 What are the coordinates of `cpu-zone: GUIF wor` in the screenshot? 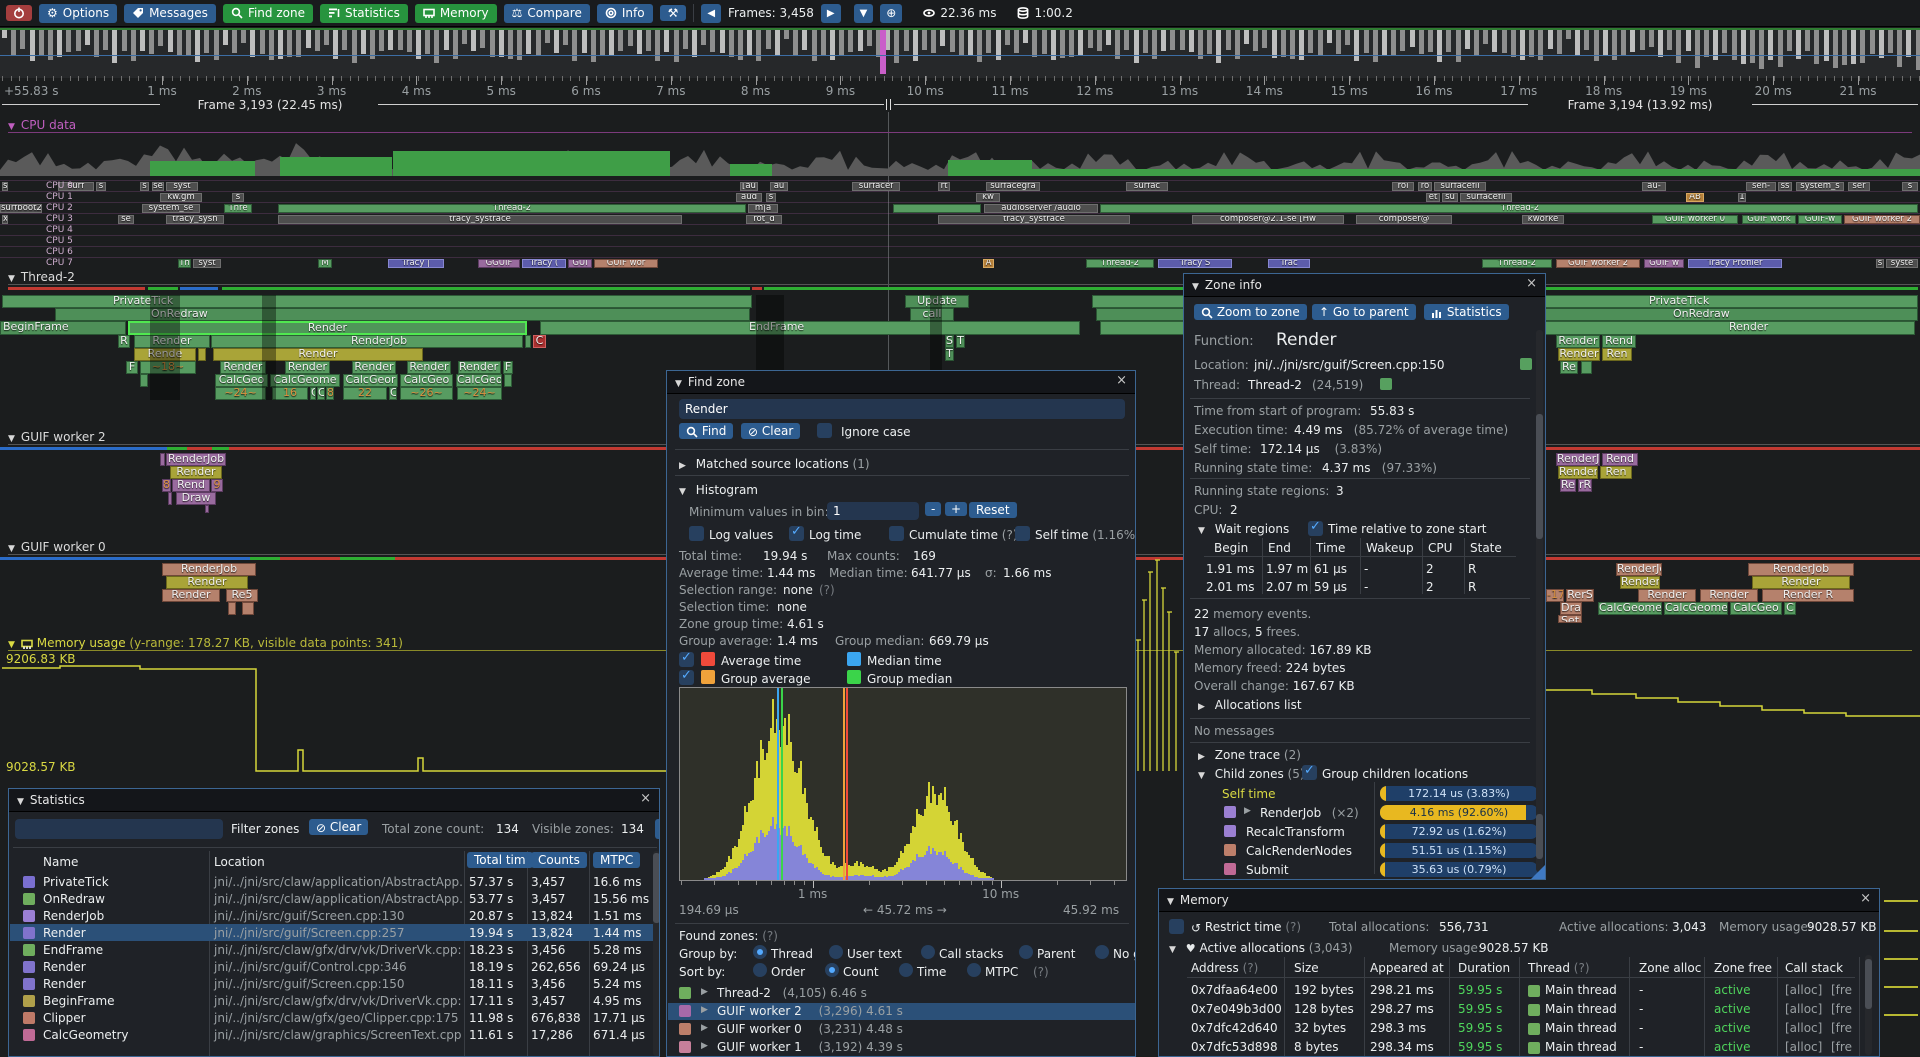 It's located at (626, 263).